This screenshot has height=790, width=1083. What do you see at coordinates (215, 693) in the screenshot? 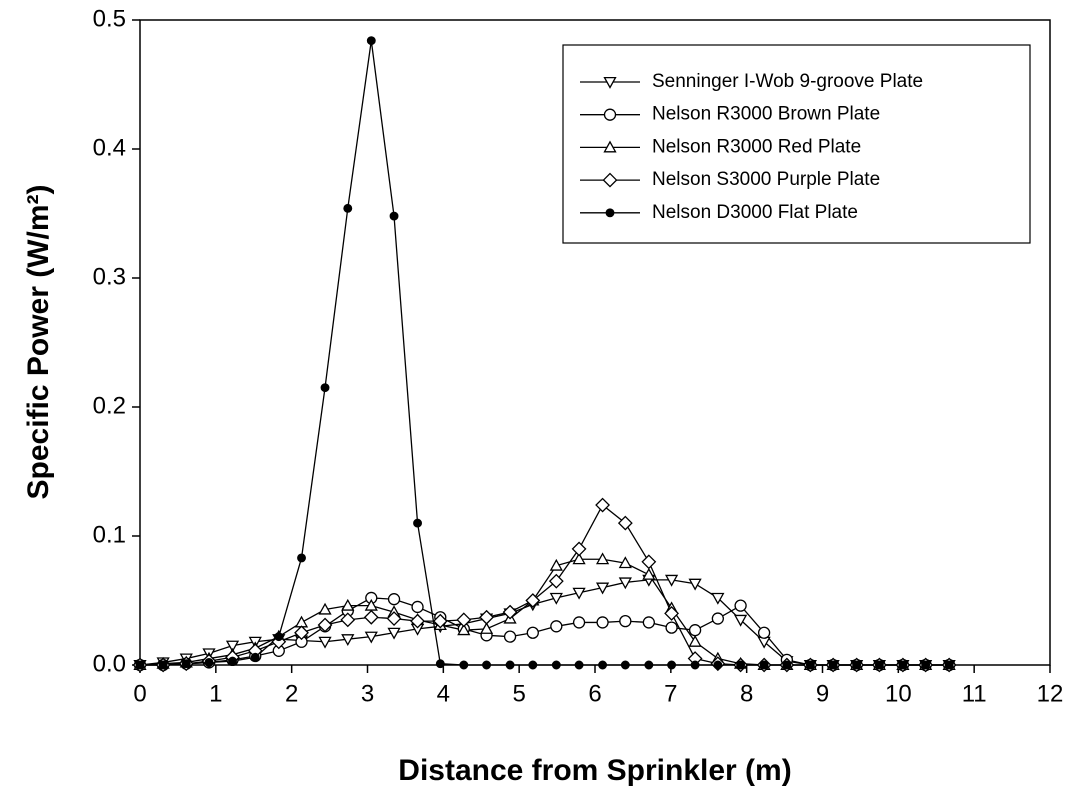
I see `x-tick-label: 1` at bounding box center [215, 693].